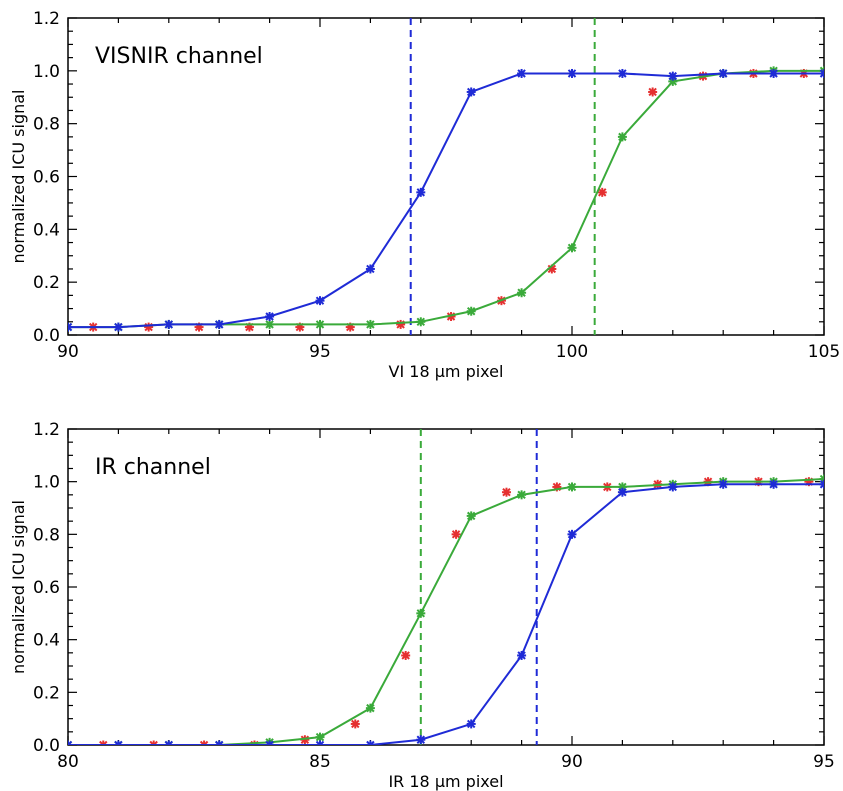 Image resolution: width=843 pixels, height=791 pixels. What do you see at coordinates (320, 762) in the screenshot?
I see `x-tick-label: 85` at bounding box center [320, 762].